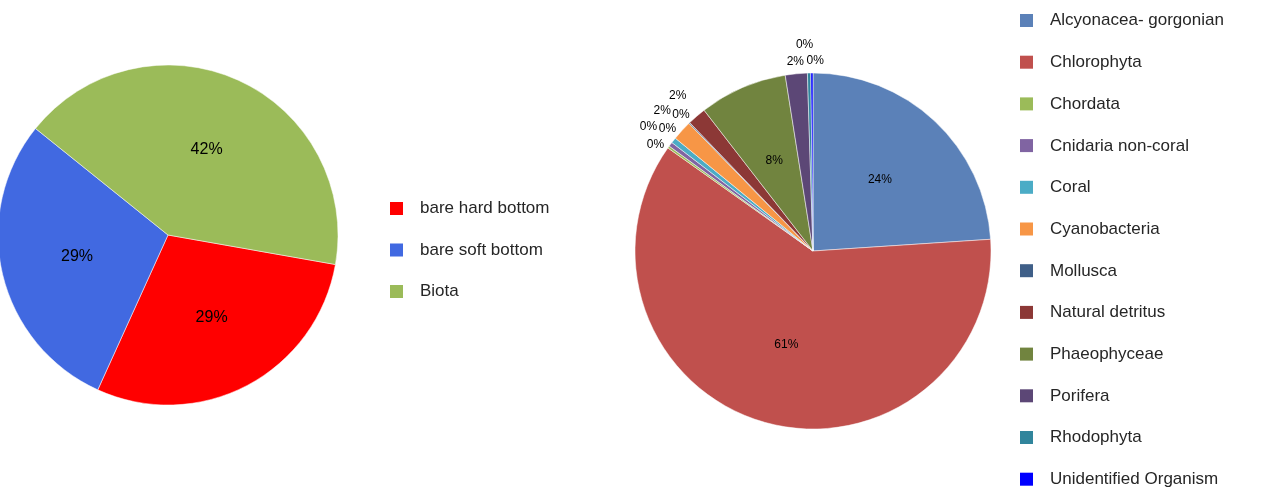 The image size is (1263, 491). I want to click on legend-label: Alcyonacea- gorgonian, so click(1137, 20).